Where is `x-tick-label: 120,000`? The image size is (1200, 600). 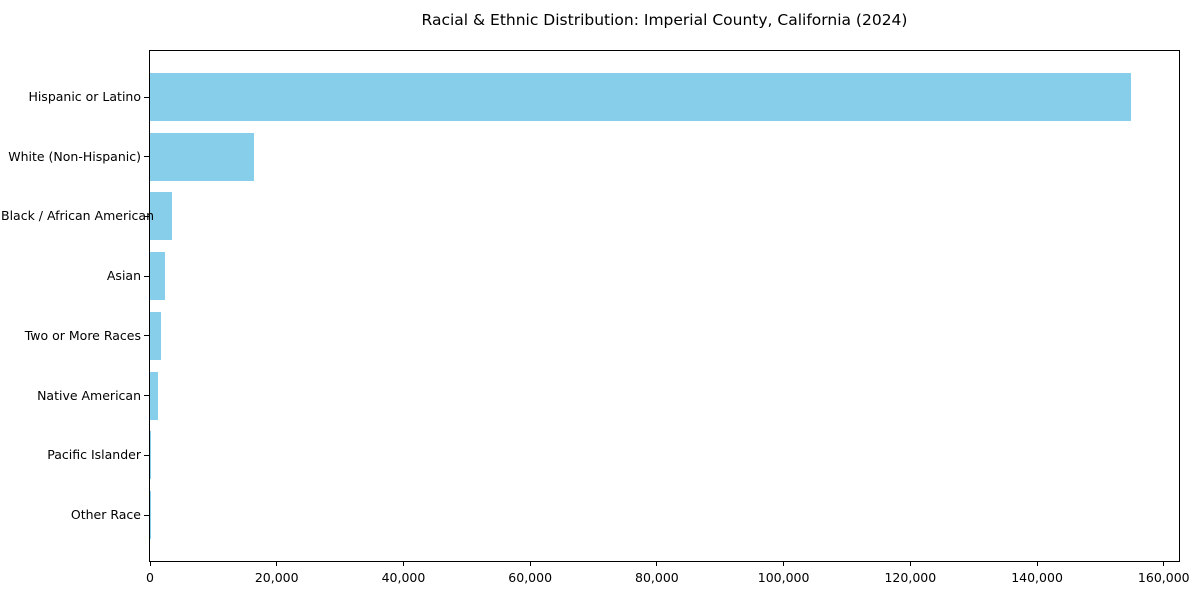 x-tick-label: 120,000 is located at coordinates (910, 577).